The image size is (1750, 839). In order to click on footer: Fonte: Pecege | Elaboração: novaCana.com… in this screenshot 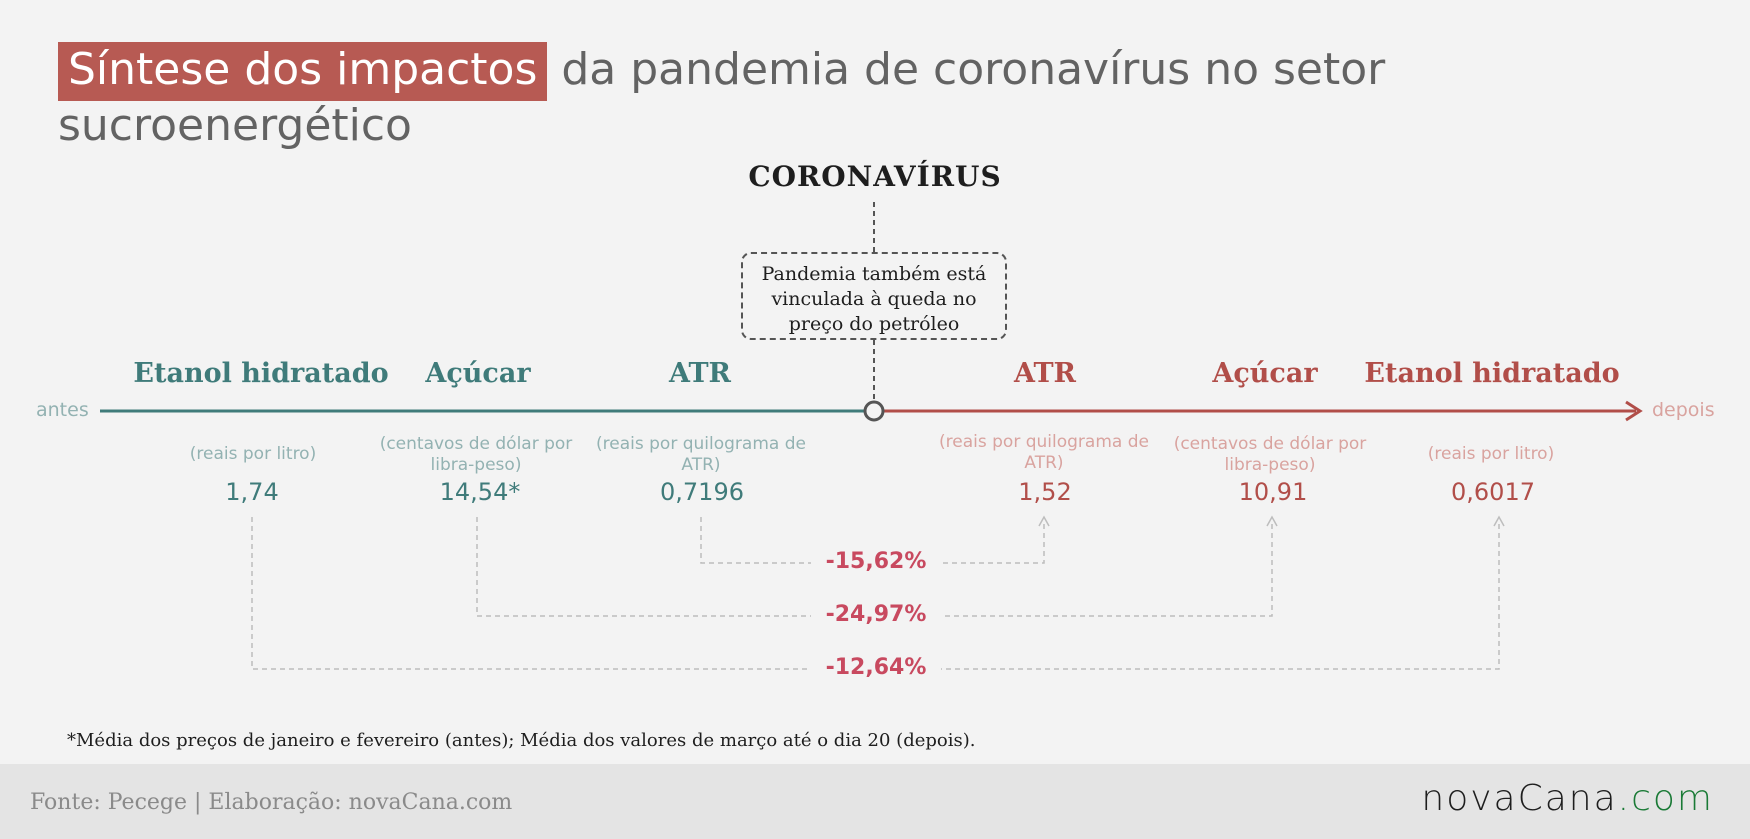, I will do `click(875, 801)`.